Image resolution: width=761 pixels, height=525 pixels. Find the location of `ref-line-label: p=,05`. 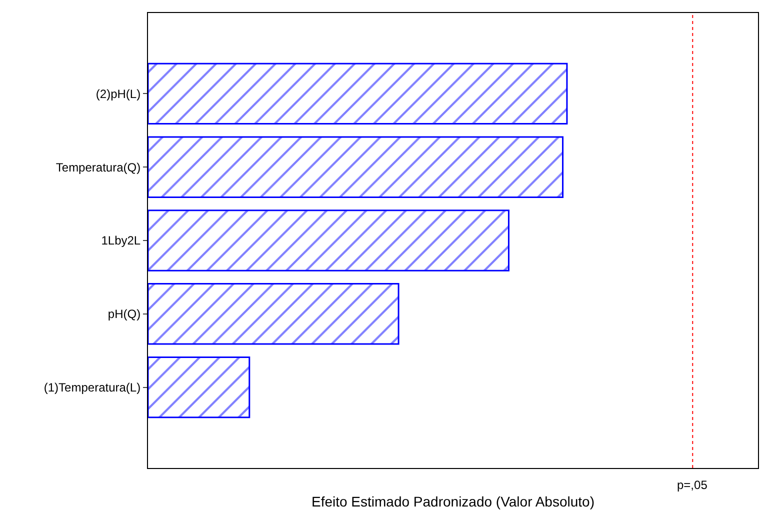

ref-line-label: p=,05 is located at coordinates (692, 485).